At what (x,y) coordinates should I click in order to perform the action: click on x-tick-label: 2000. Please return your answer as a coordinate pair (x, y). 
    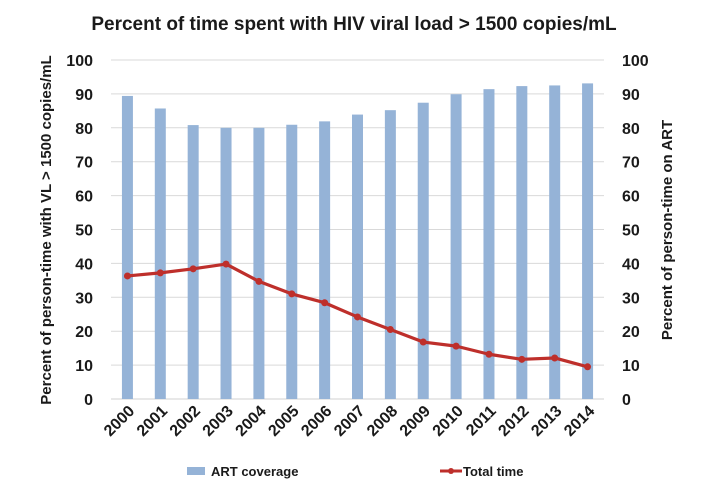
    Looking at the image, I should click on (119, 421).